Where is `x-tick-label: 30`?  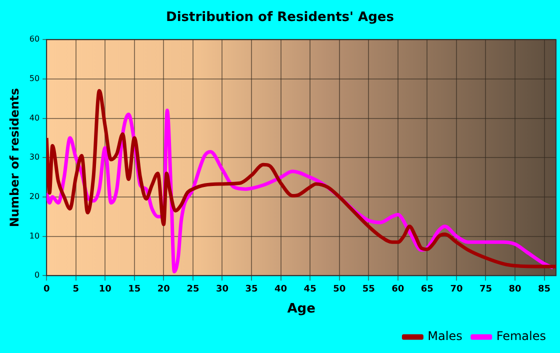 x-tick-label: 30 is located at coordinates (222, 289).